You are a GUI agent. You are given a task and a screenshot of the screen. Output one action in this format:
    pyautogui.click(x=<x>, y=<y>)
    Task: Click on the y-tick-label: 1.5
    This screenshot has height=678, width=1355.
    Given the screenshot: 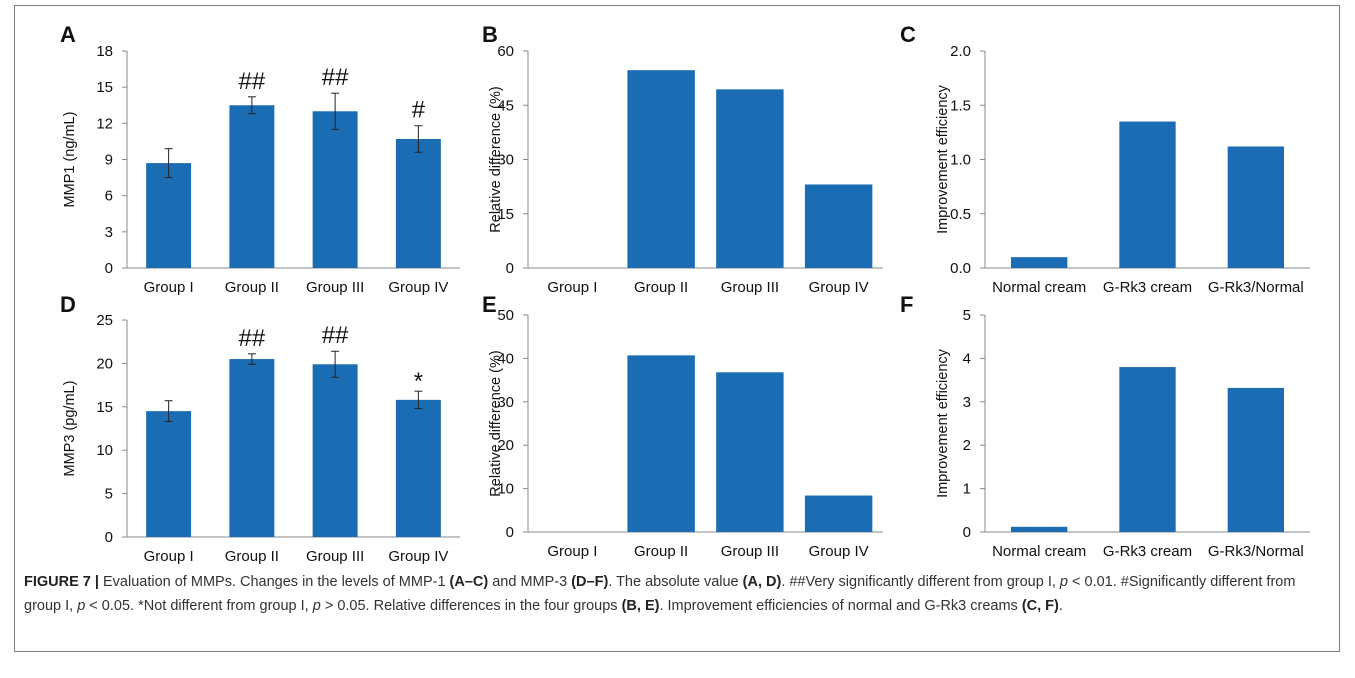 What is the action you would take?
    pyautogui.click(x=960, y=105)
    